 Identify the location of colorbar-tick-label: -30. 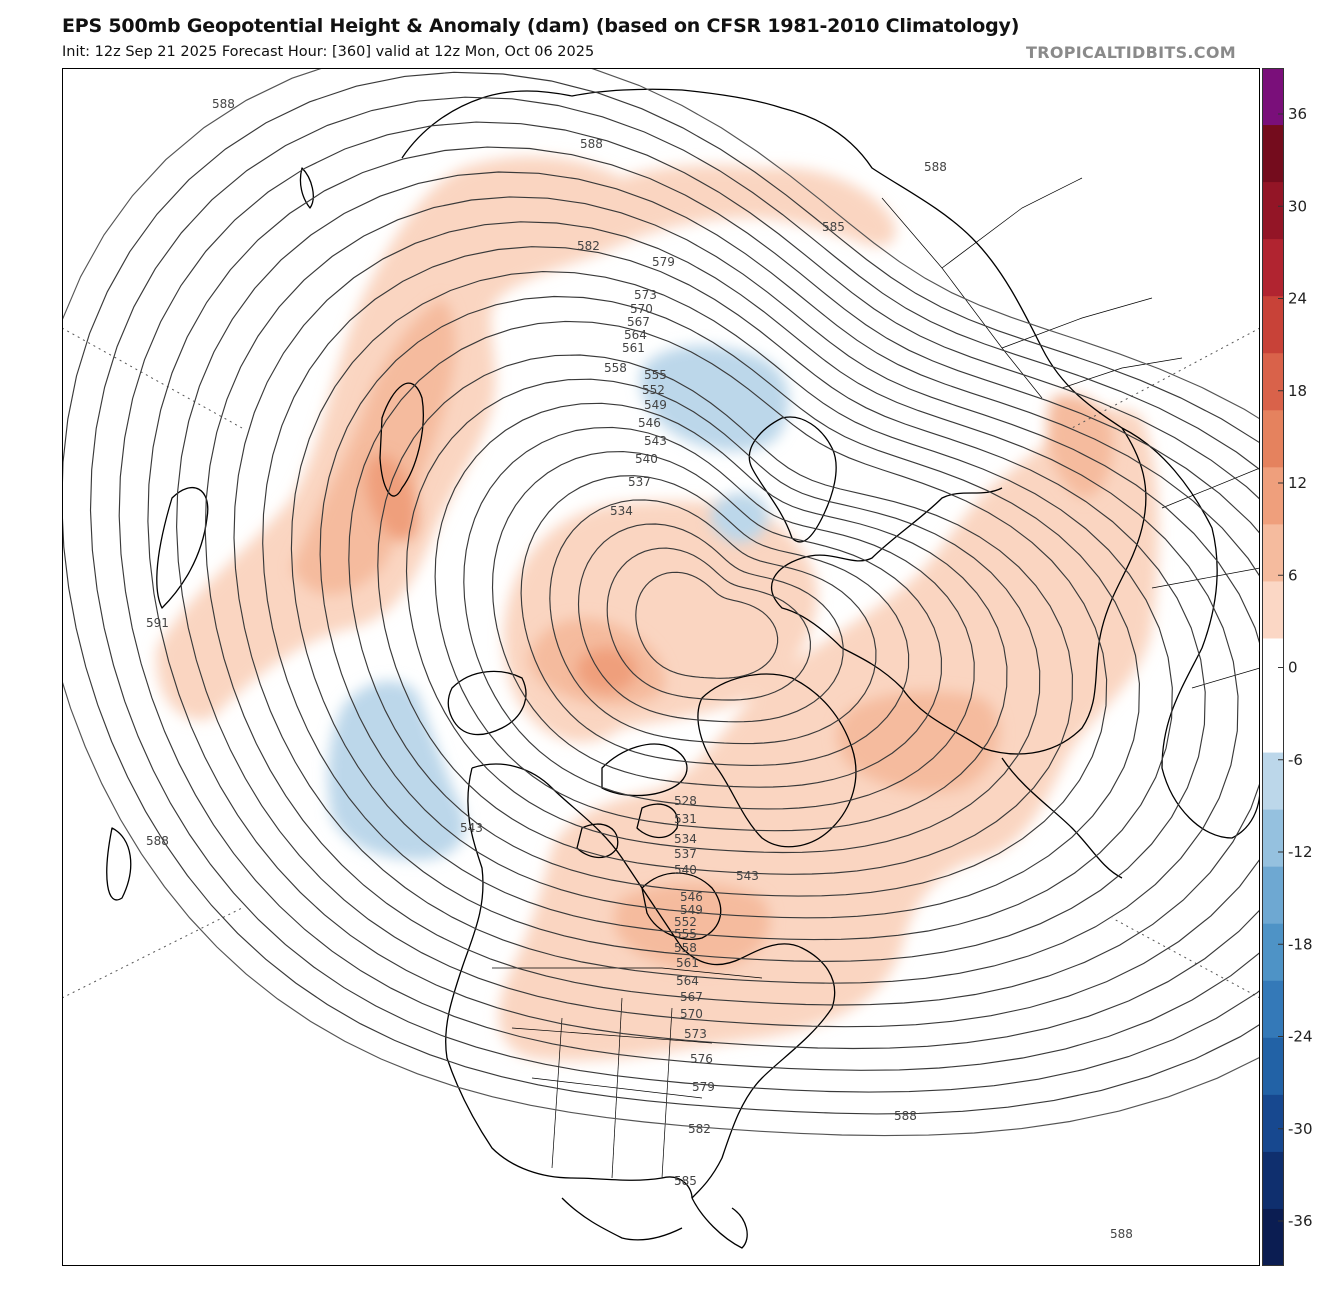
(1300, 1129).